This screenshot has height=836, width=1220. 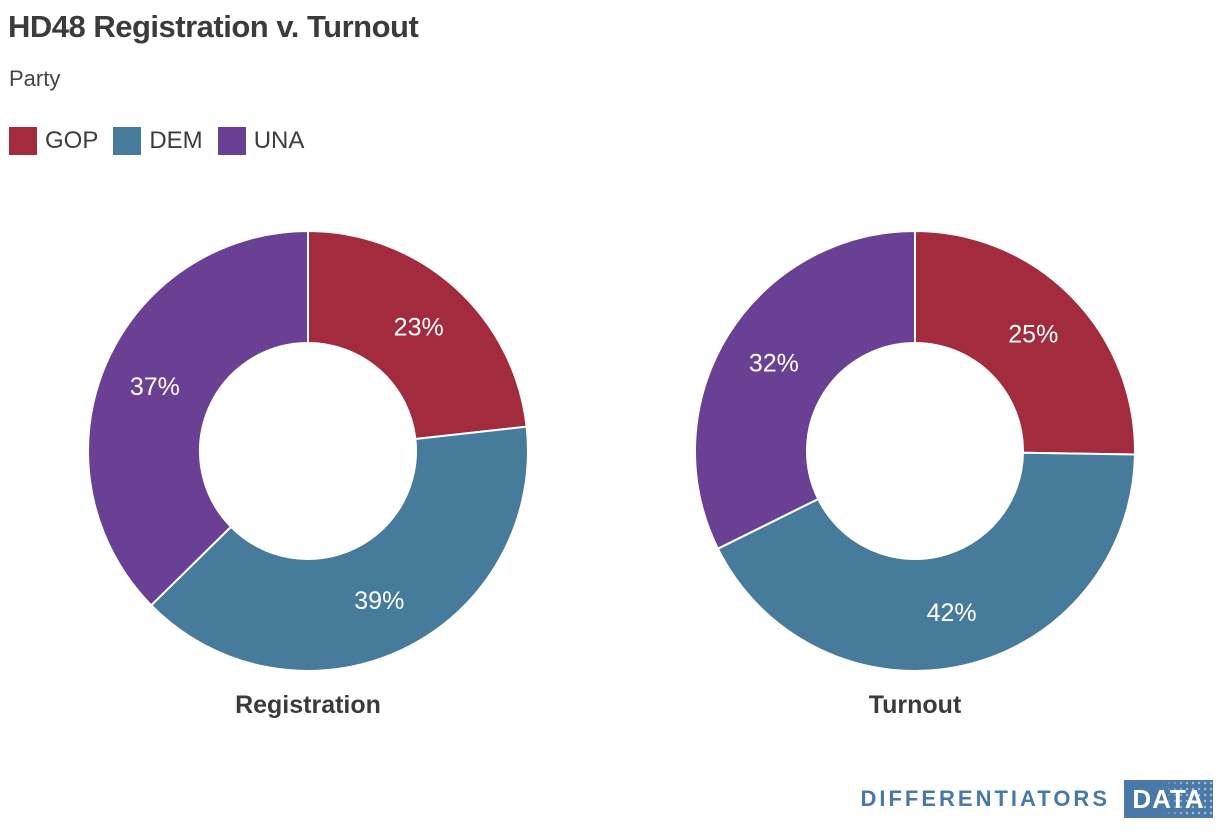 What do you see at coordinates (915, 705) in the screenshot?
I see `chart-caption-turnout: Turnout` at bounding box center [915, 705].